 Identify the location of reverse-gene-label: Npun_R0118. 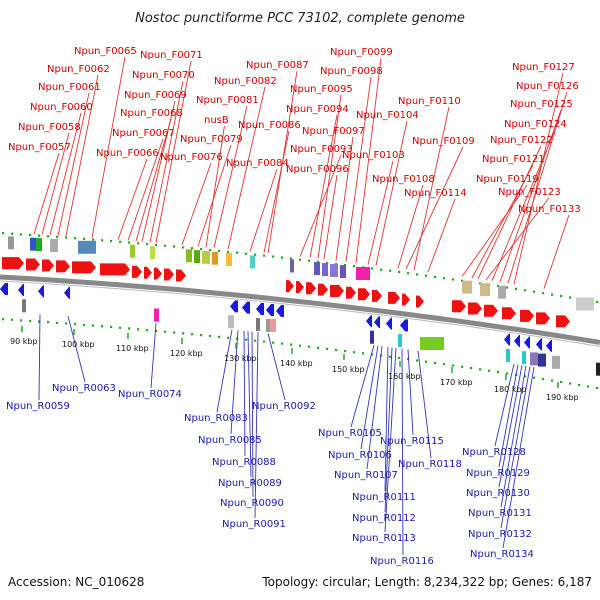
(430, 464).